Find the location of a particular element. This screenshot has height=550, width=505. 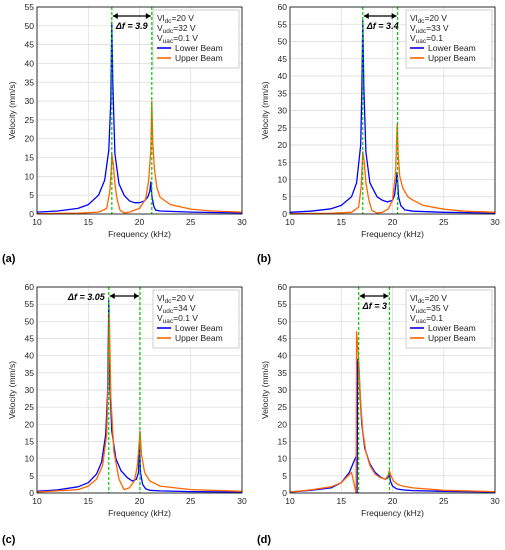

panel-label: (c) is located at coordinates (9, 540).